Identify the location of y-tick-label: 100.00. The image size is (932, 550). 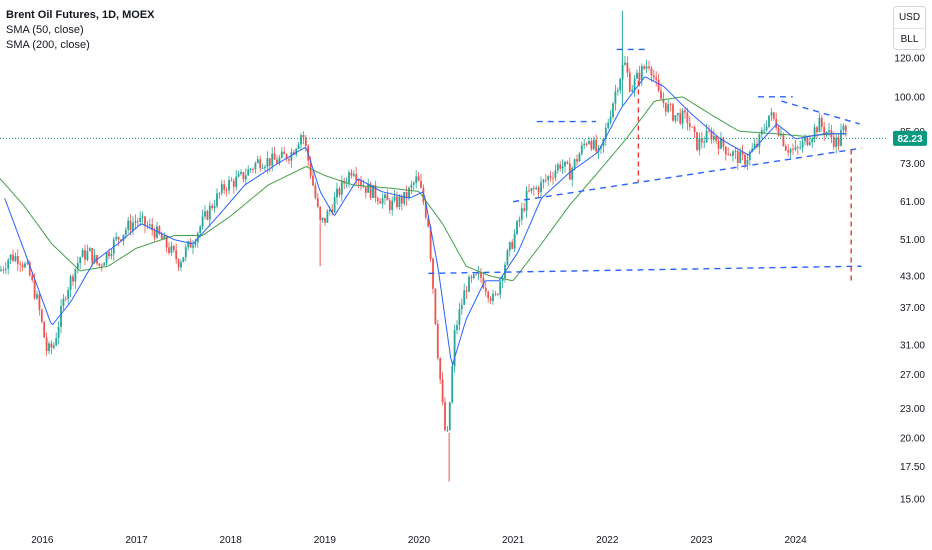
(909, 97).